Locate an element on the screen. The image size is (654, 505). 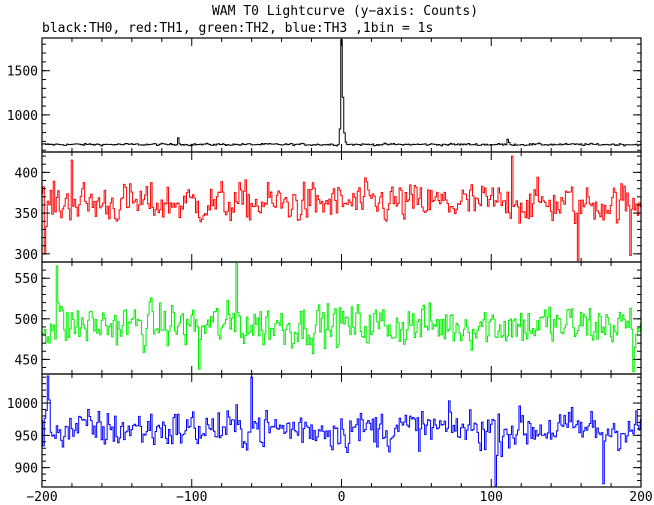
y-tick-label: 900 is located at coordinates (26, 469).